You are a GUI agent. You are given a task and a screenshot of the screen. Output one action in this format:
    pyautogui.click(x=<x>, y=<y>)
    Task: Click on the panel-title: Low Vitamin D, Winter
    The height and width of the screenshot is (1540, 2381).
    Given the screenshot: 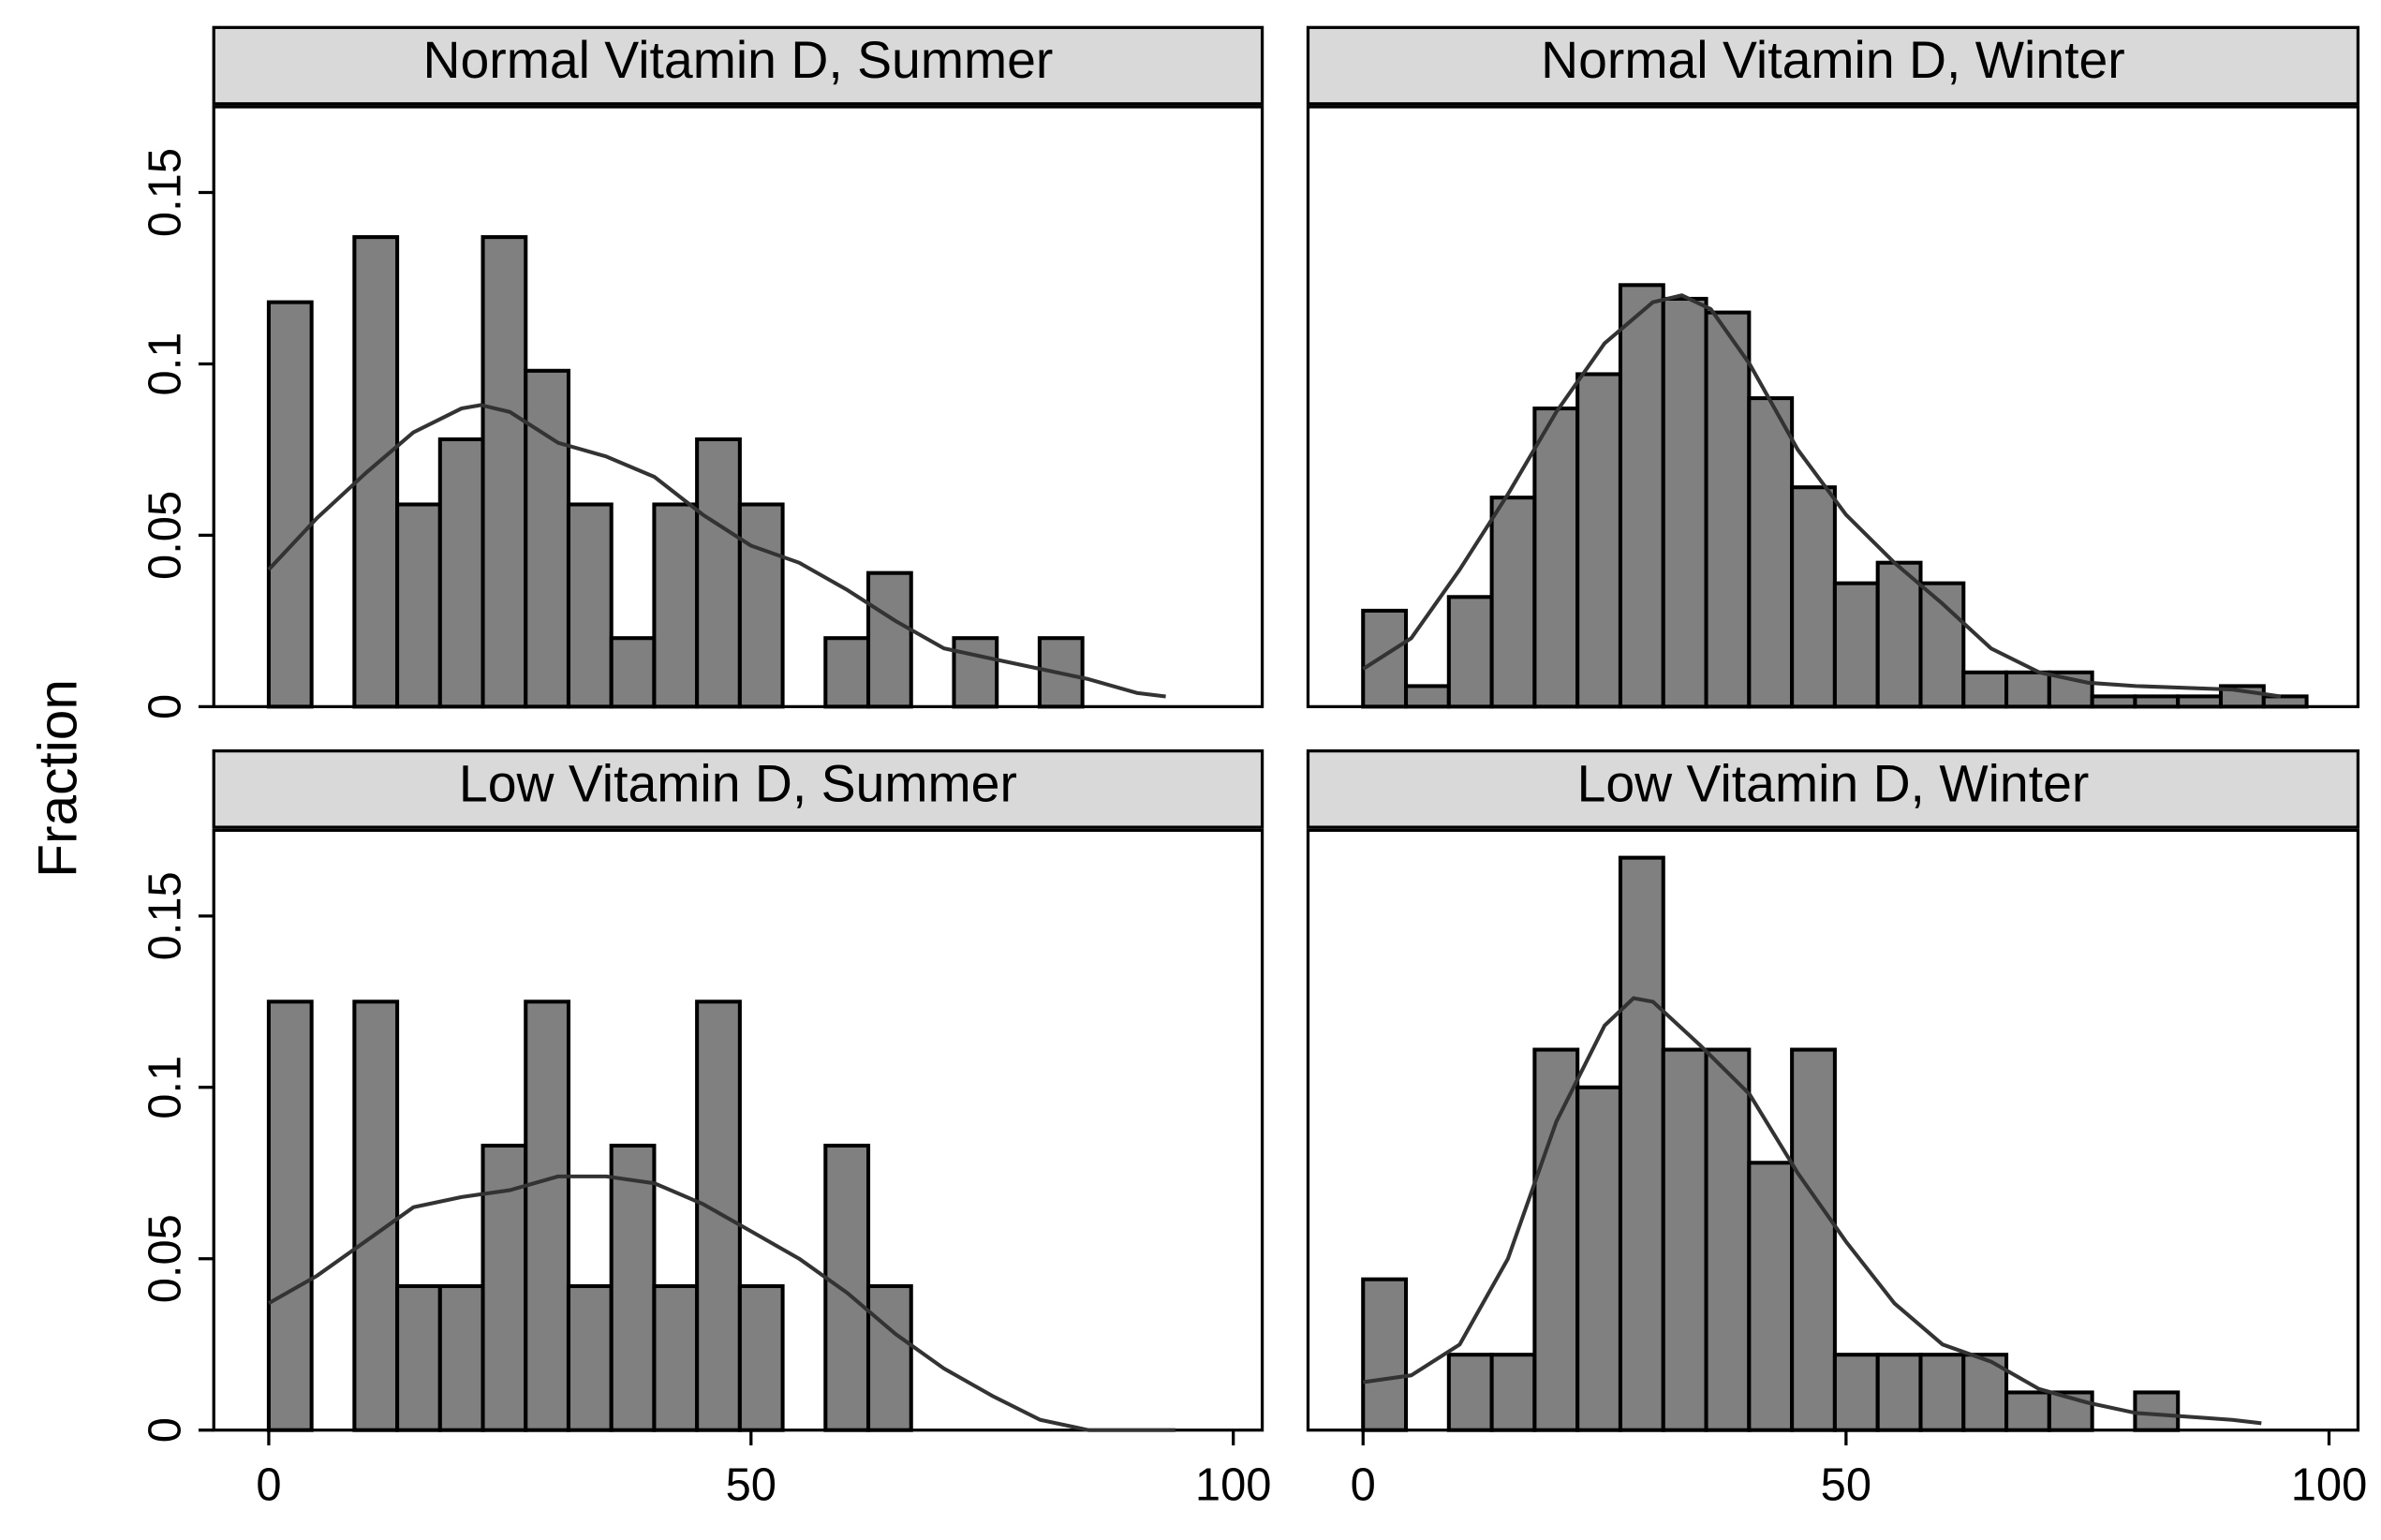 What is the action you would take?
    pyautogui.click(x=1833, y=783)
    